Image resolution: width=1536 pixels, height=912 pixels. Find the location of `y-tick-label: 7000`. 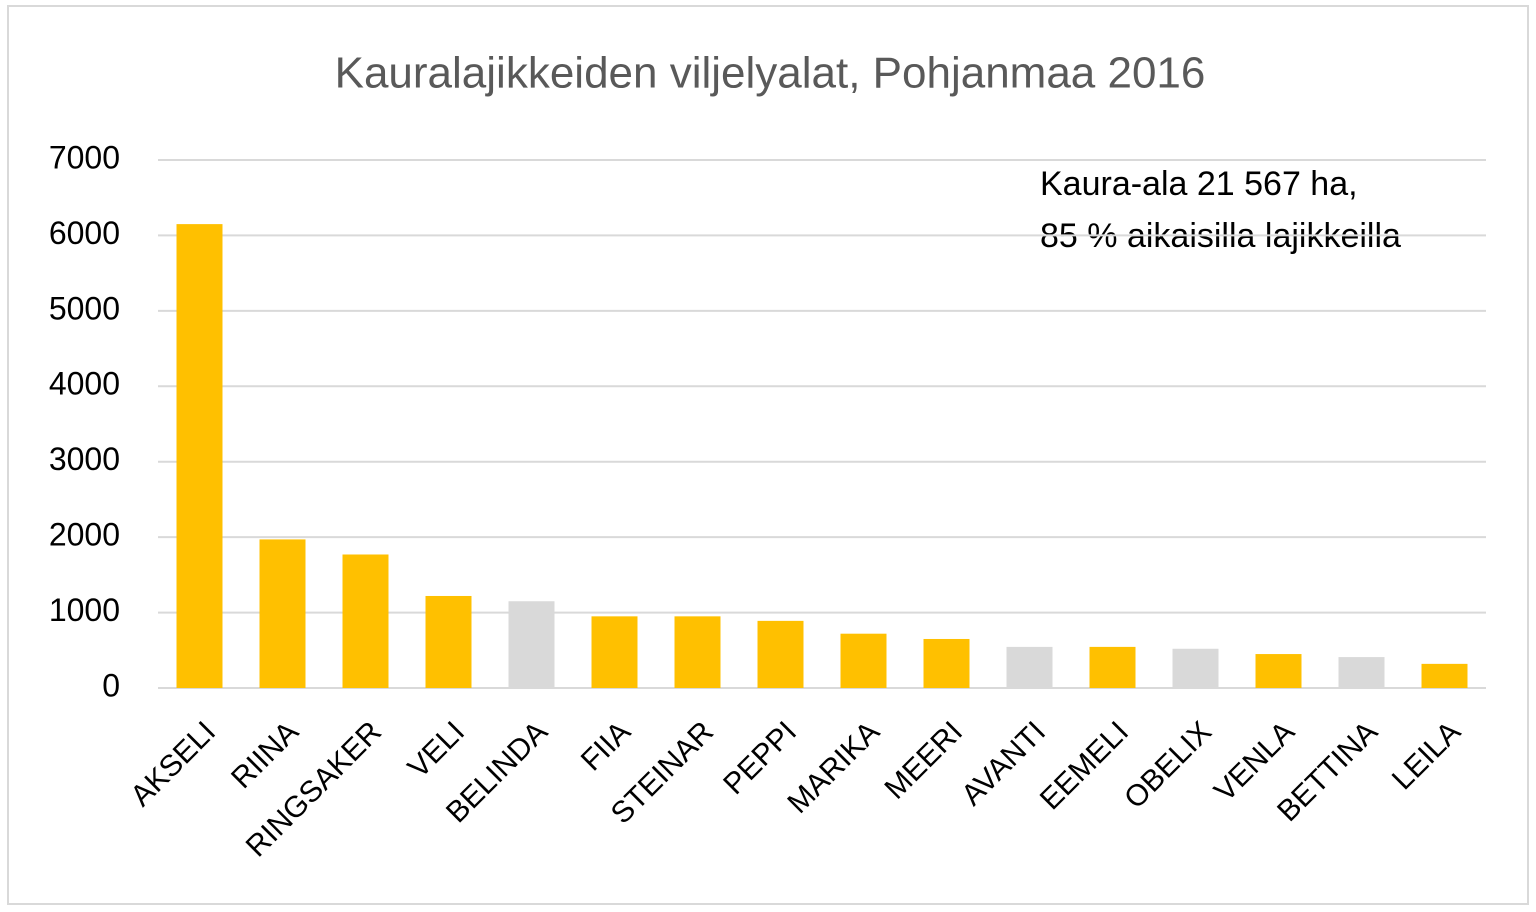

y-tick-label: 7000 is located at coordinates (84, 157).